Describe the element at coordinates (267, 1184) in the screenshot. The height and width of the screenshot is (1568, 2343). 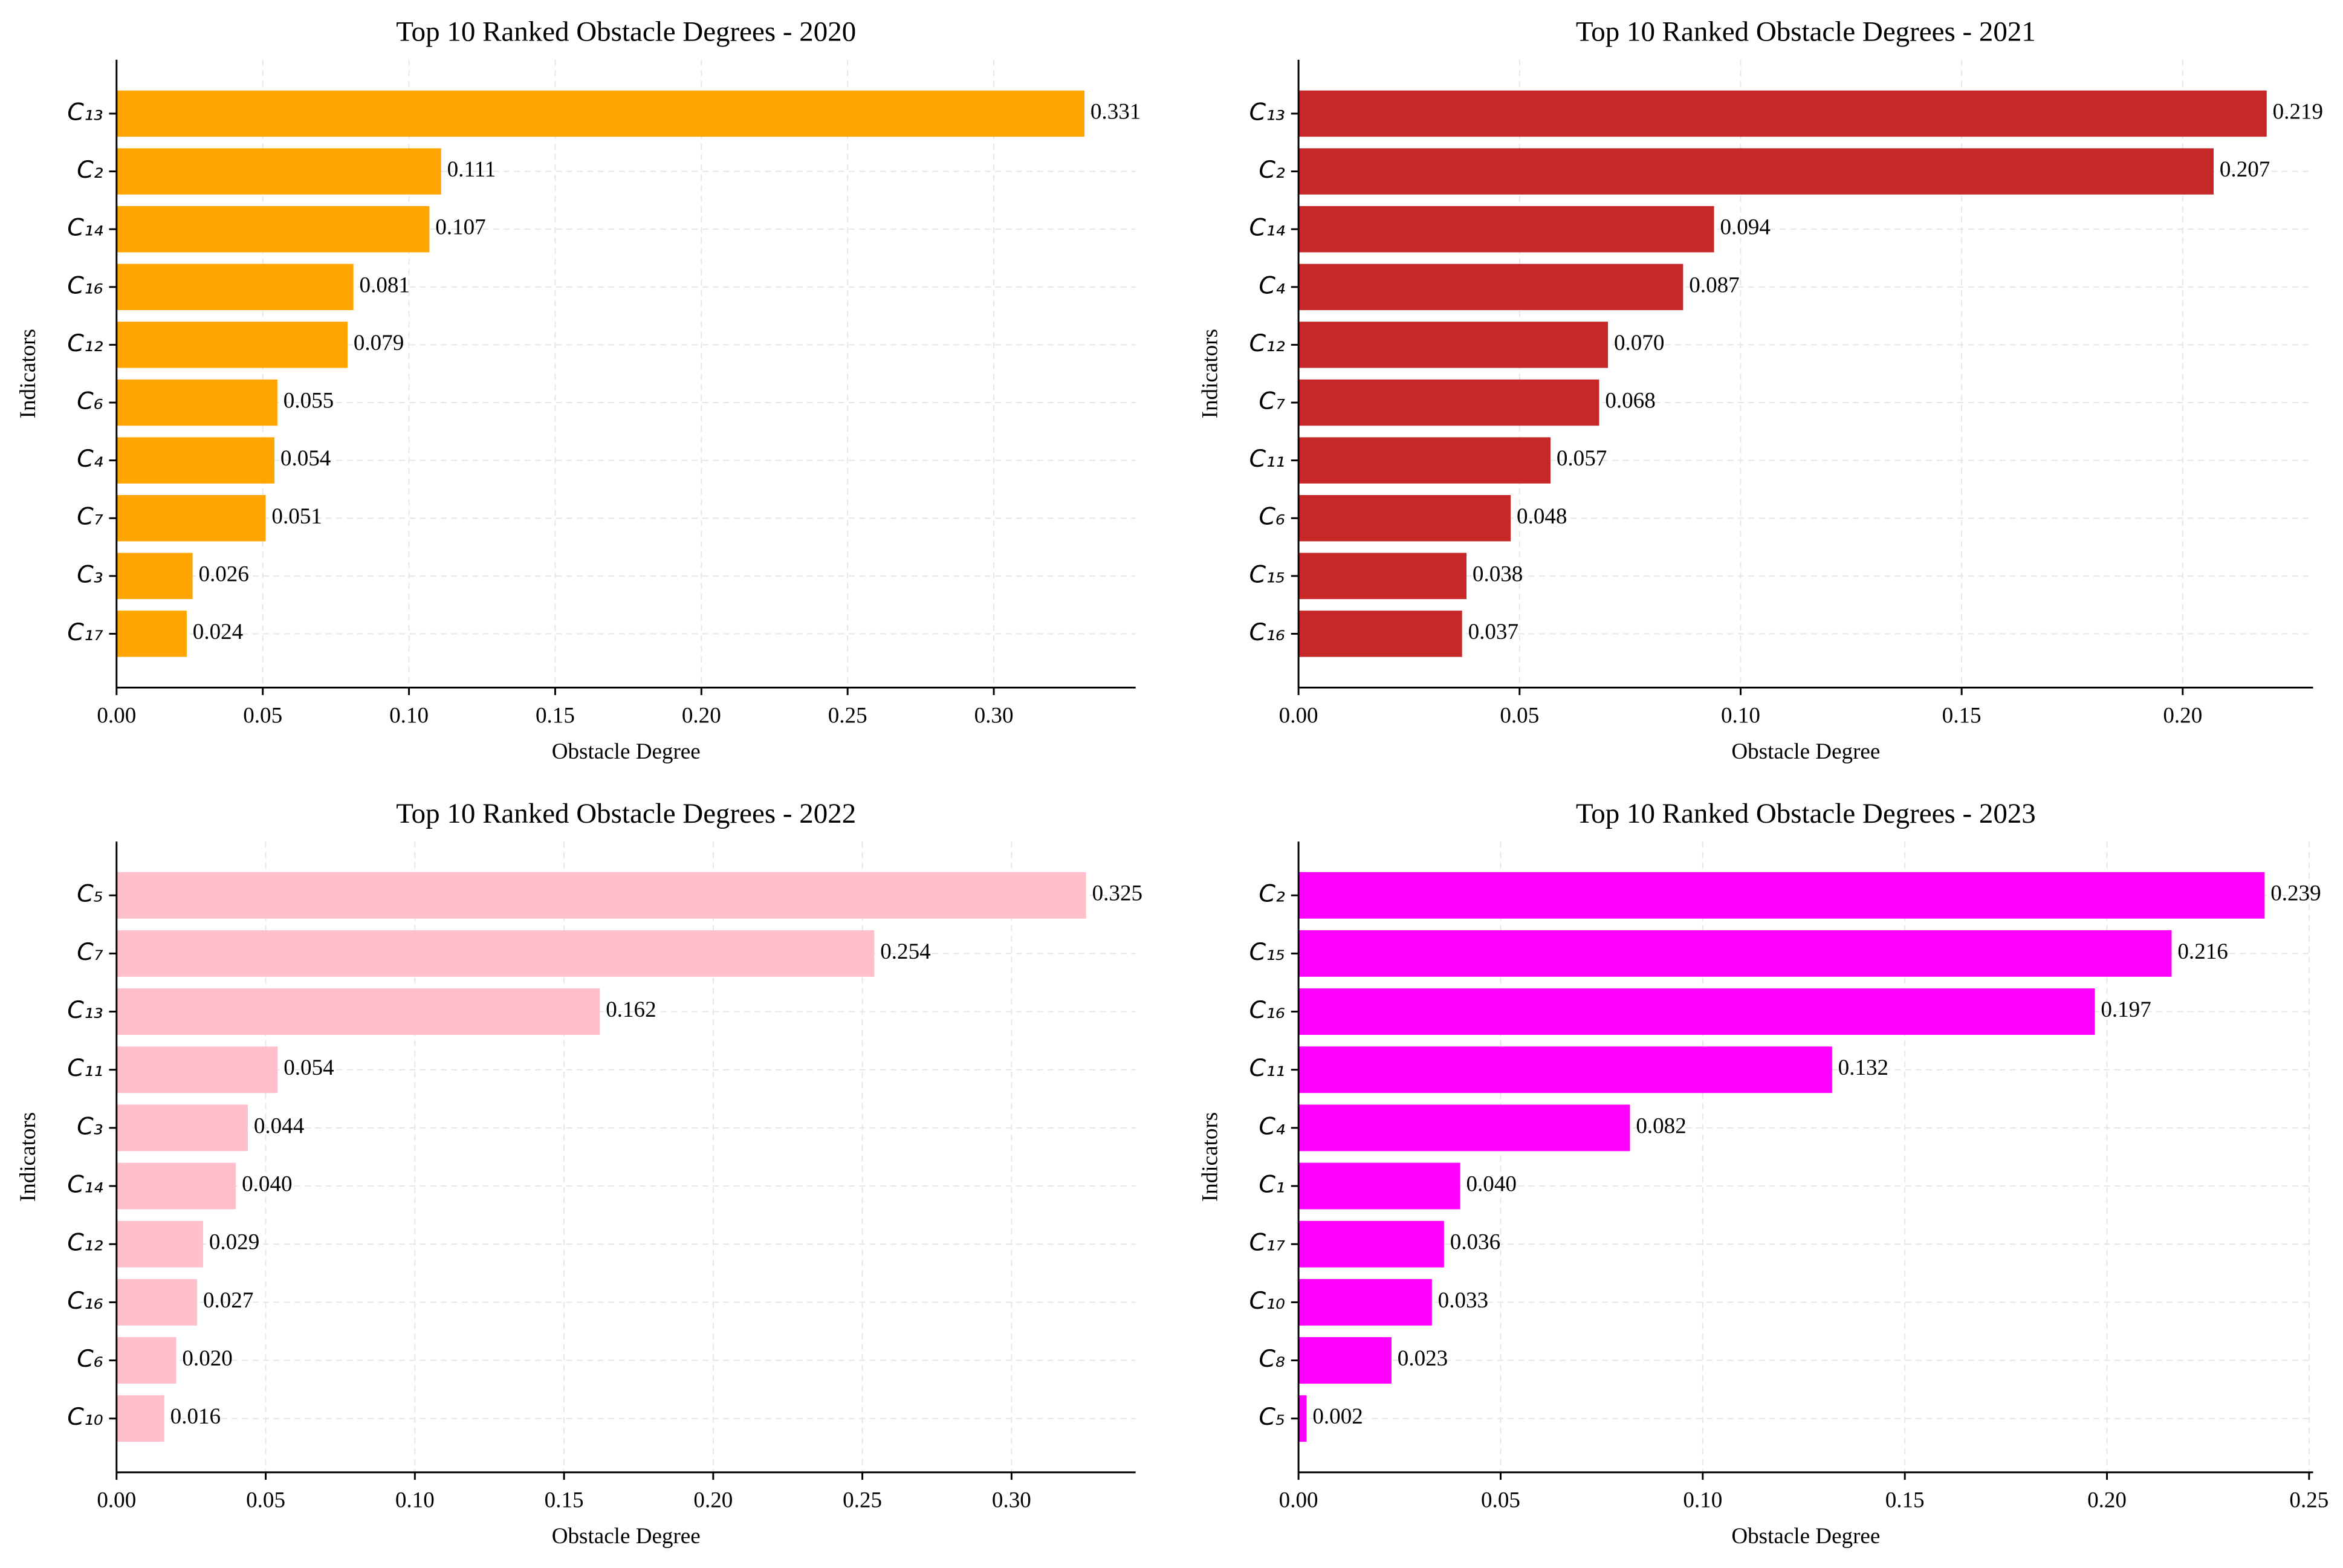
I see `data-label: 0.040` at that location.